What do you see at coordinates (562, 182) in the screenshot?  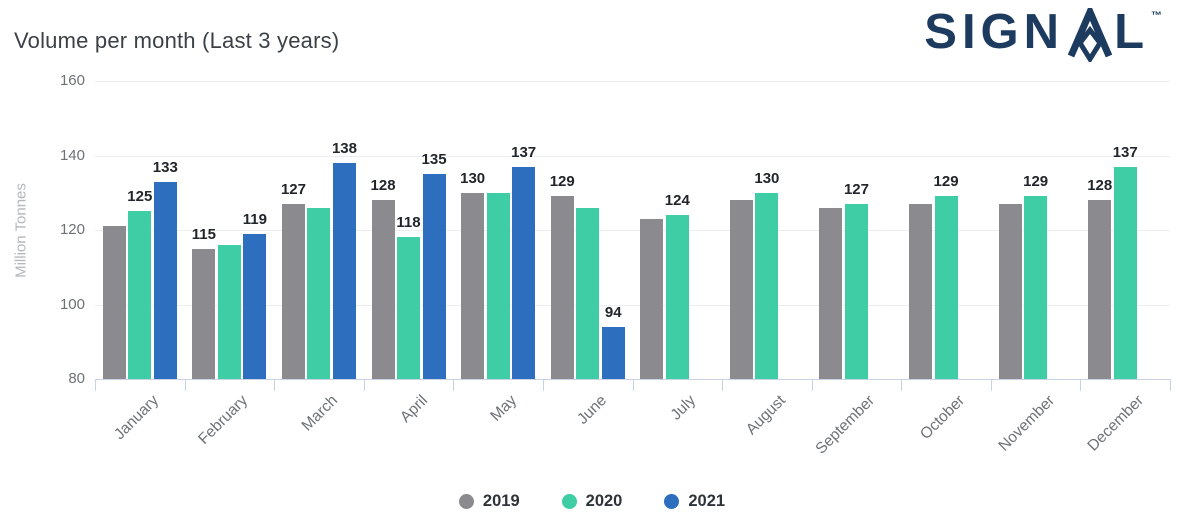 I see `bar-value-2019-june: 129` at bounding box center [562, 182].